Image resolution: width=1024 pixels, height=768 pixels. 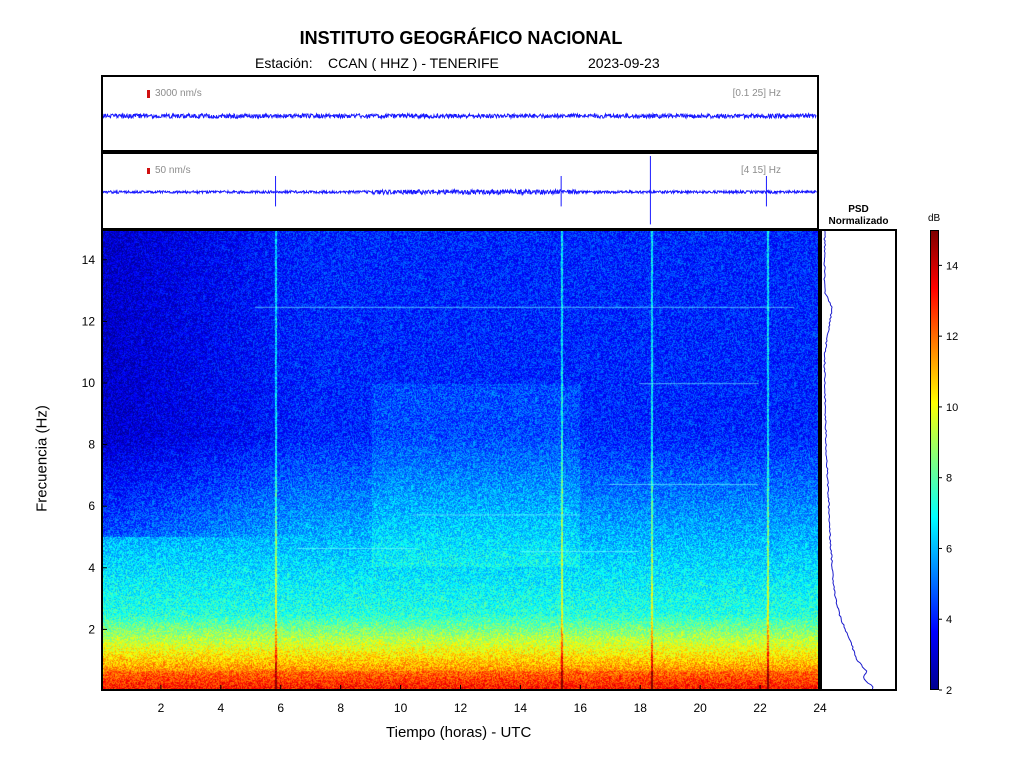 I want to click on x-tick-label: 6, so click(x=280, y=708).